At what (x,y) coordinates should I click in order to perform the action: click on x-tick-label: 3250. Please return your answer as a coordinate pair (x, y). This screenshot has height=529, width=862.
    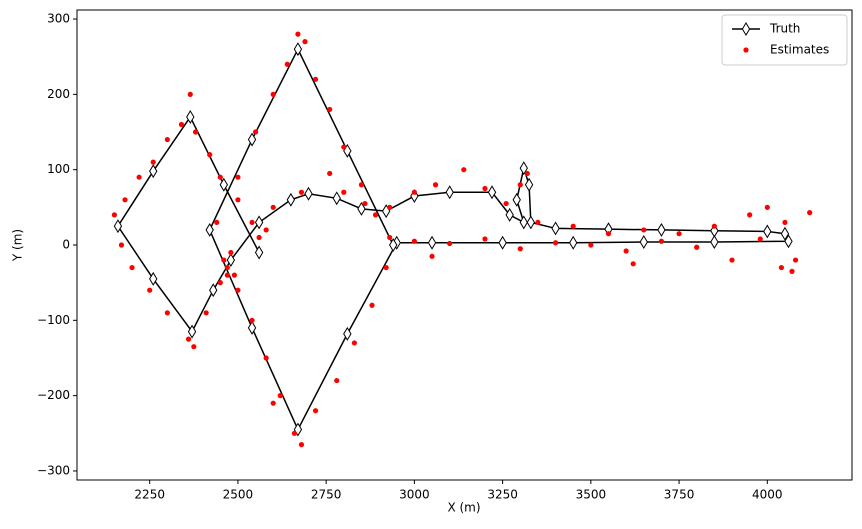
    Looking at the image, I should click on (502, 495).